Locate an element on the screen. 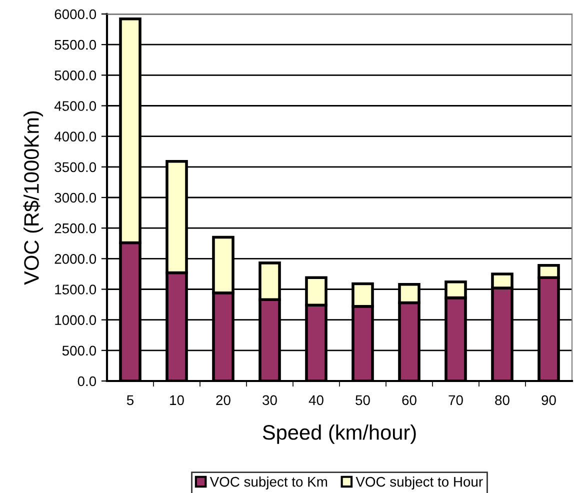  x-tick-label: 10 is located at coordinates (177, 400).